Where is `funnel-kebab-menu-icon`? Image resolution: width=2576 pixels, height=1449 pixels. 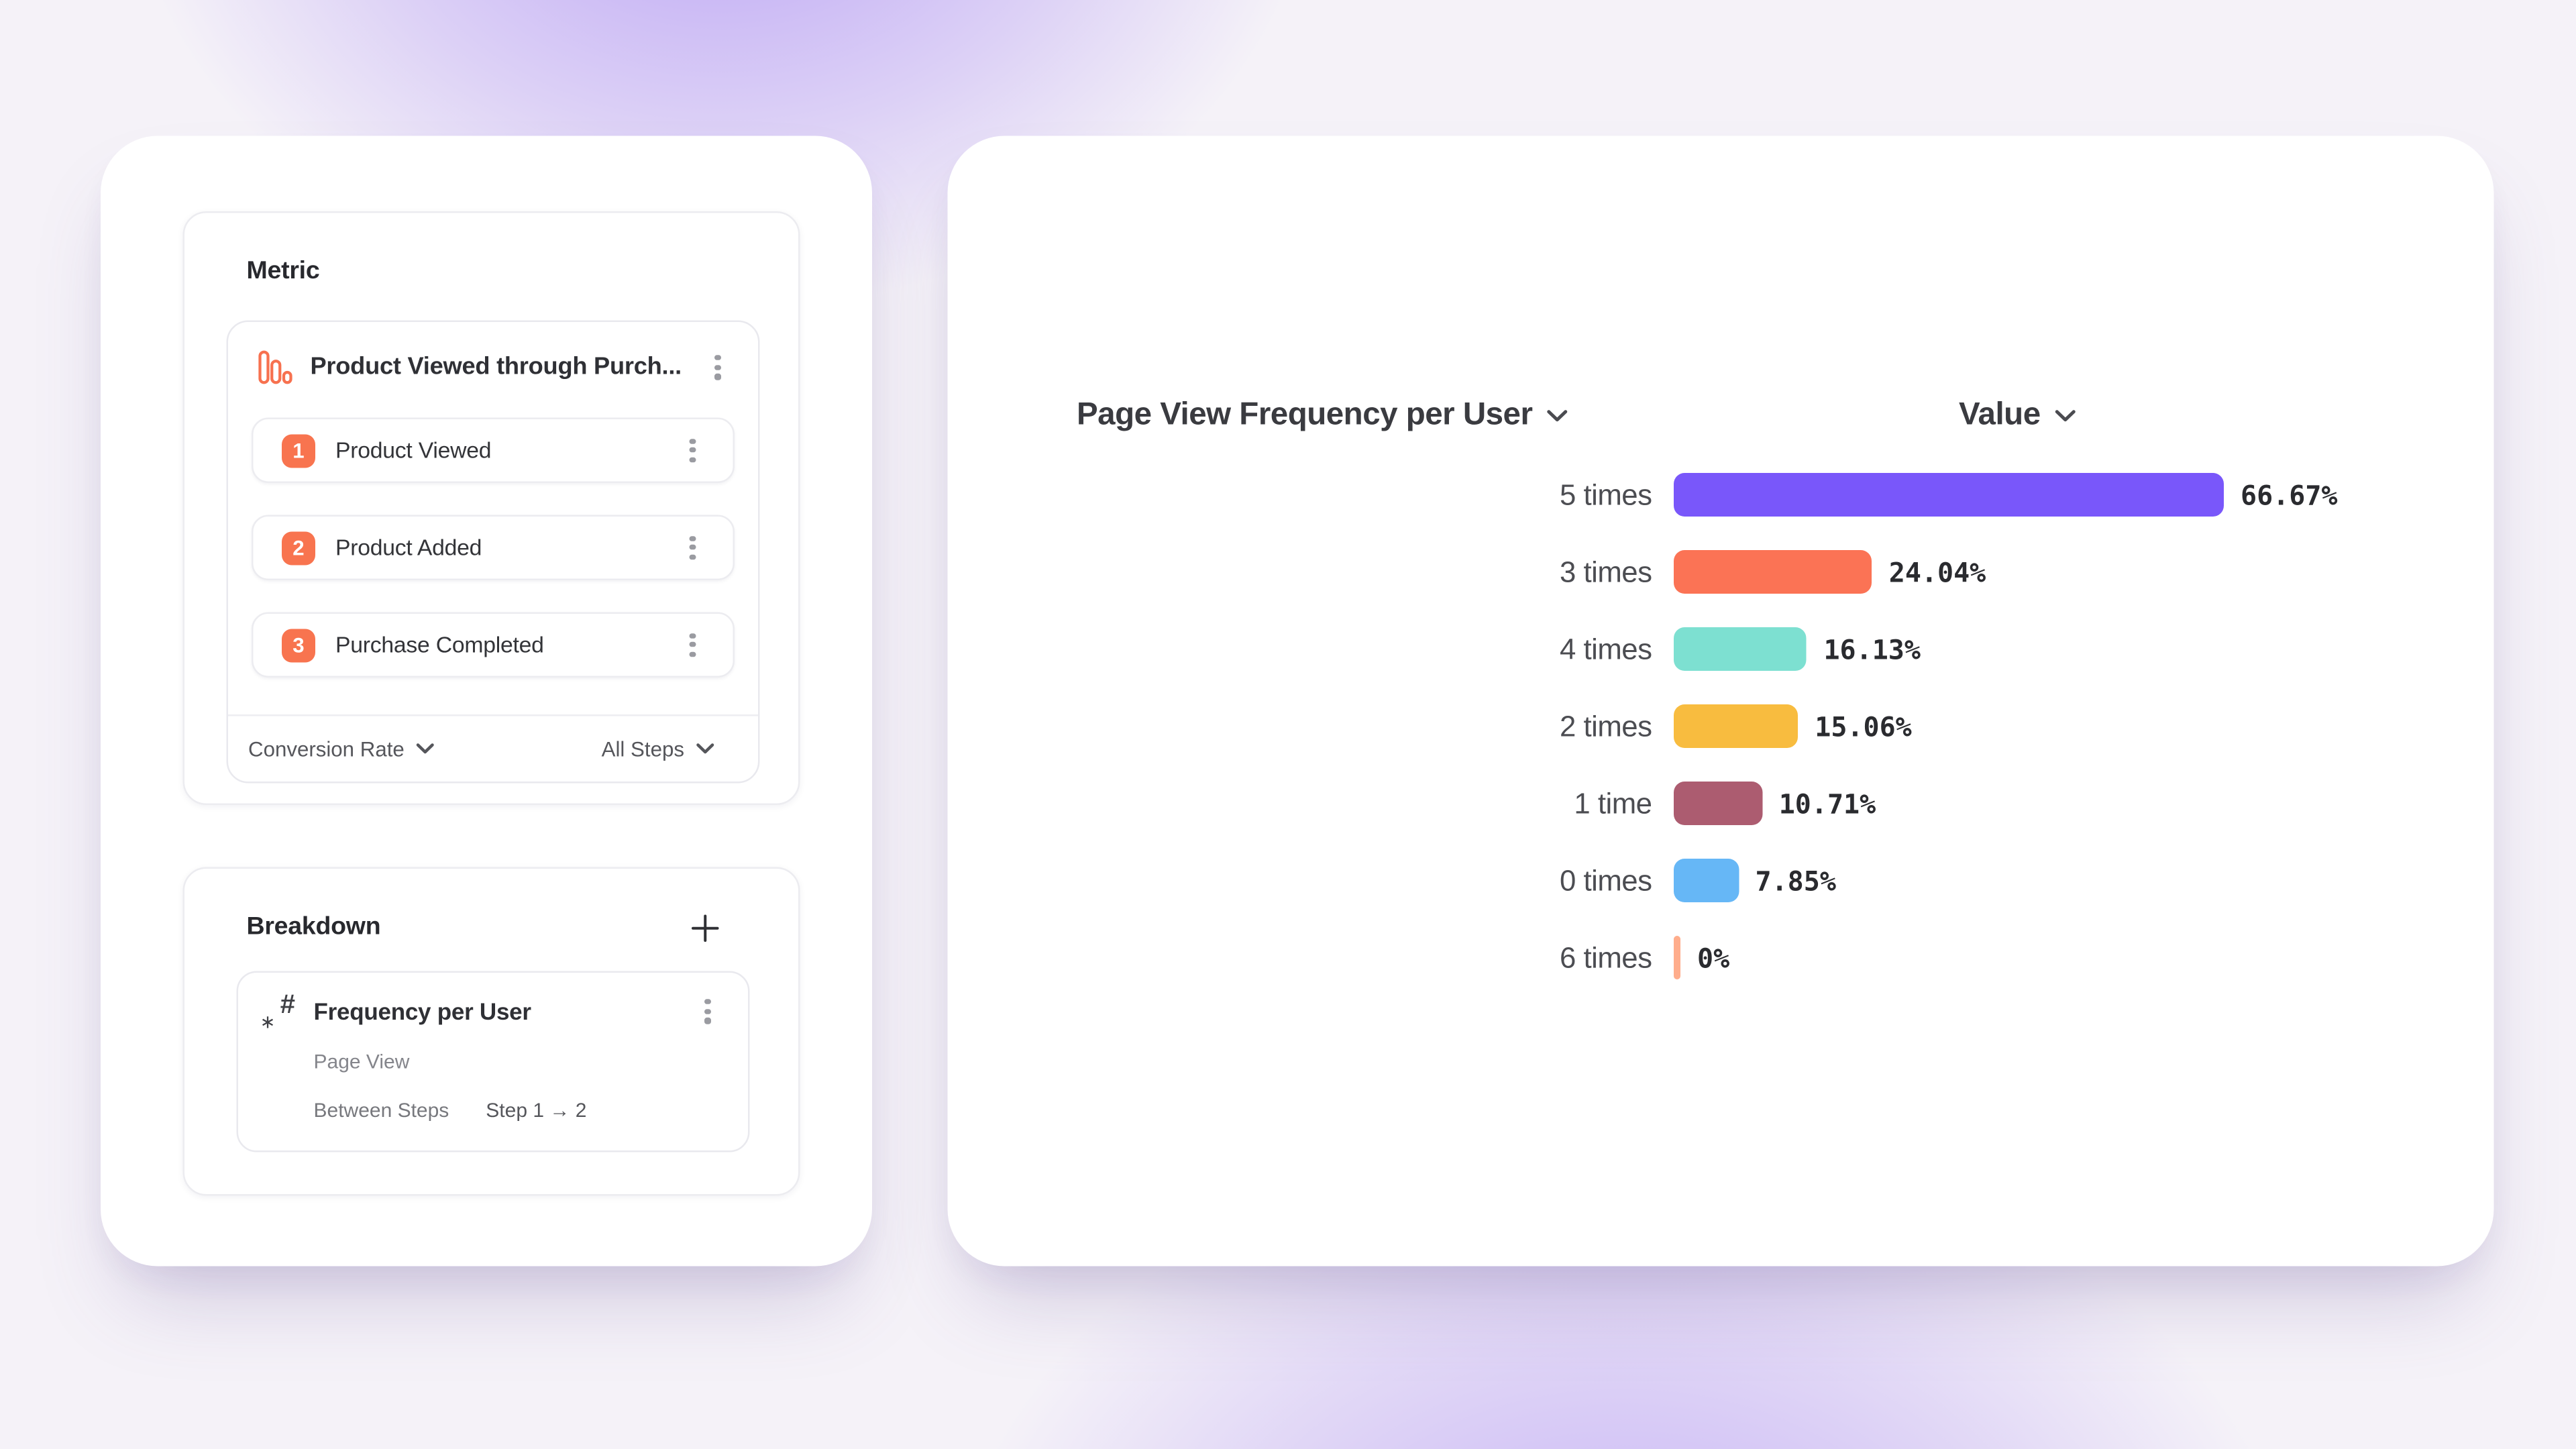
funnel-kebab-menu-icon is located at coordinates (717, 367).